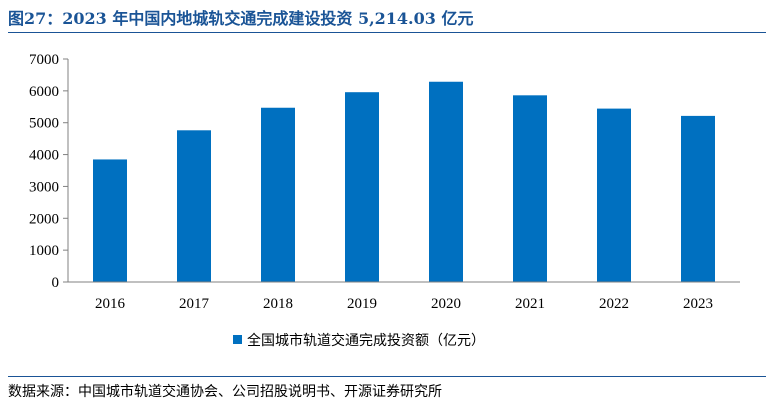  I want to click on y-tick-label: 3000, so click(44, 187).